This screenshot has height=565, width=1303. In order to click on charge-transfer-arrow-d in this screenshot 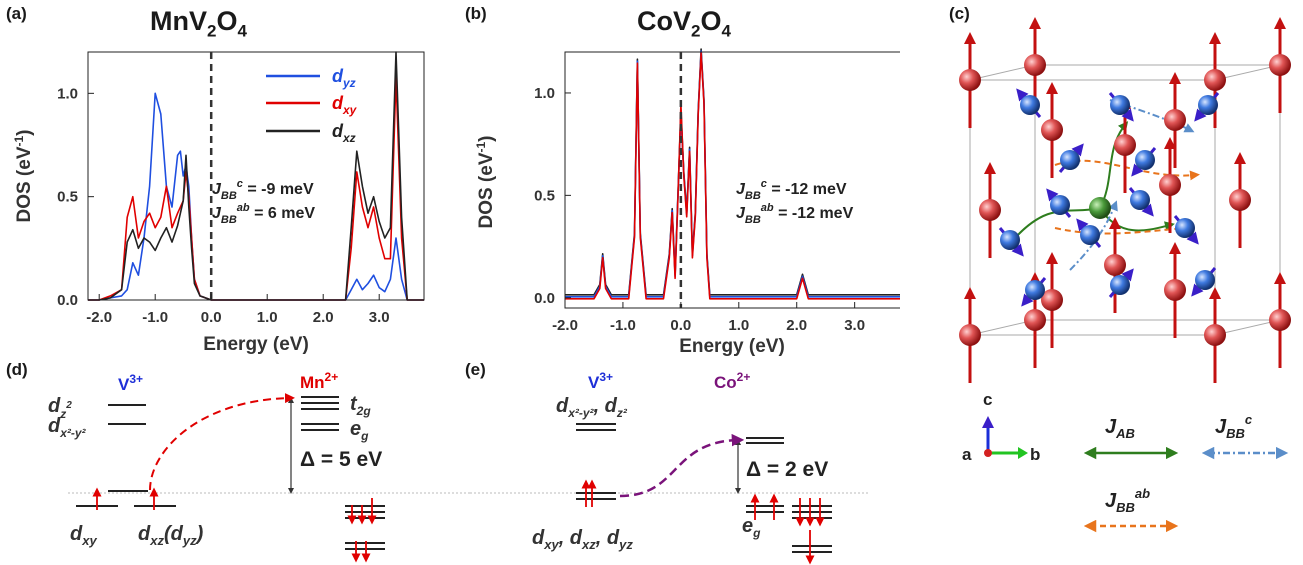, I will do `click(222, 442)`.